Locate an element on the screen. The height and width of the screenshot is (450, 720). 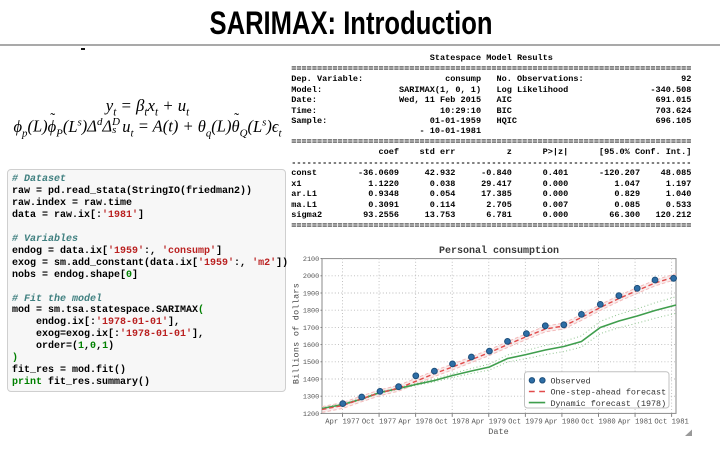
svg-text: Oct 1979 is located at coordinates (525, 422).